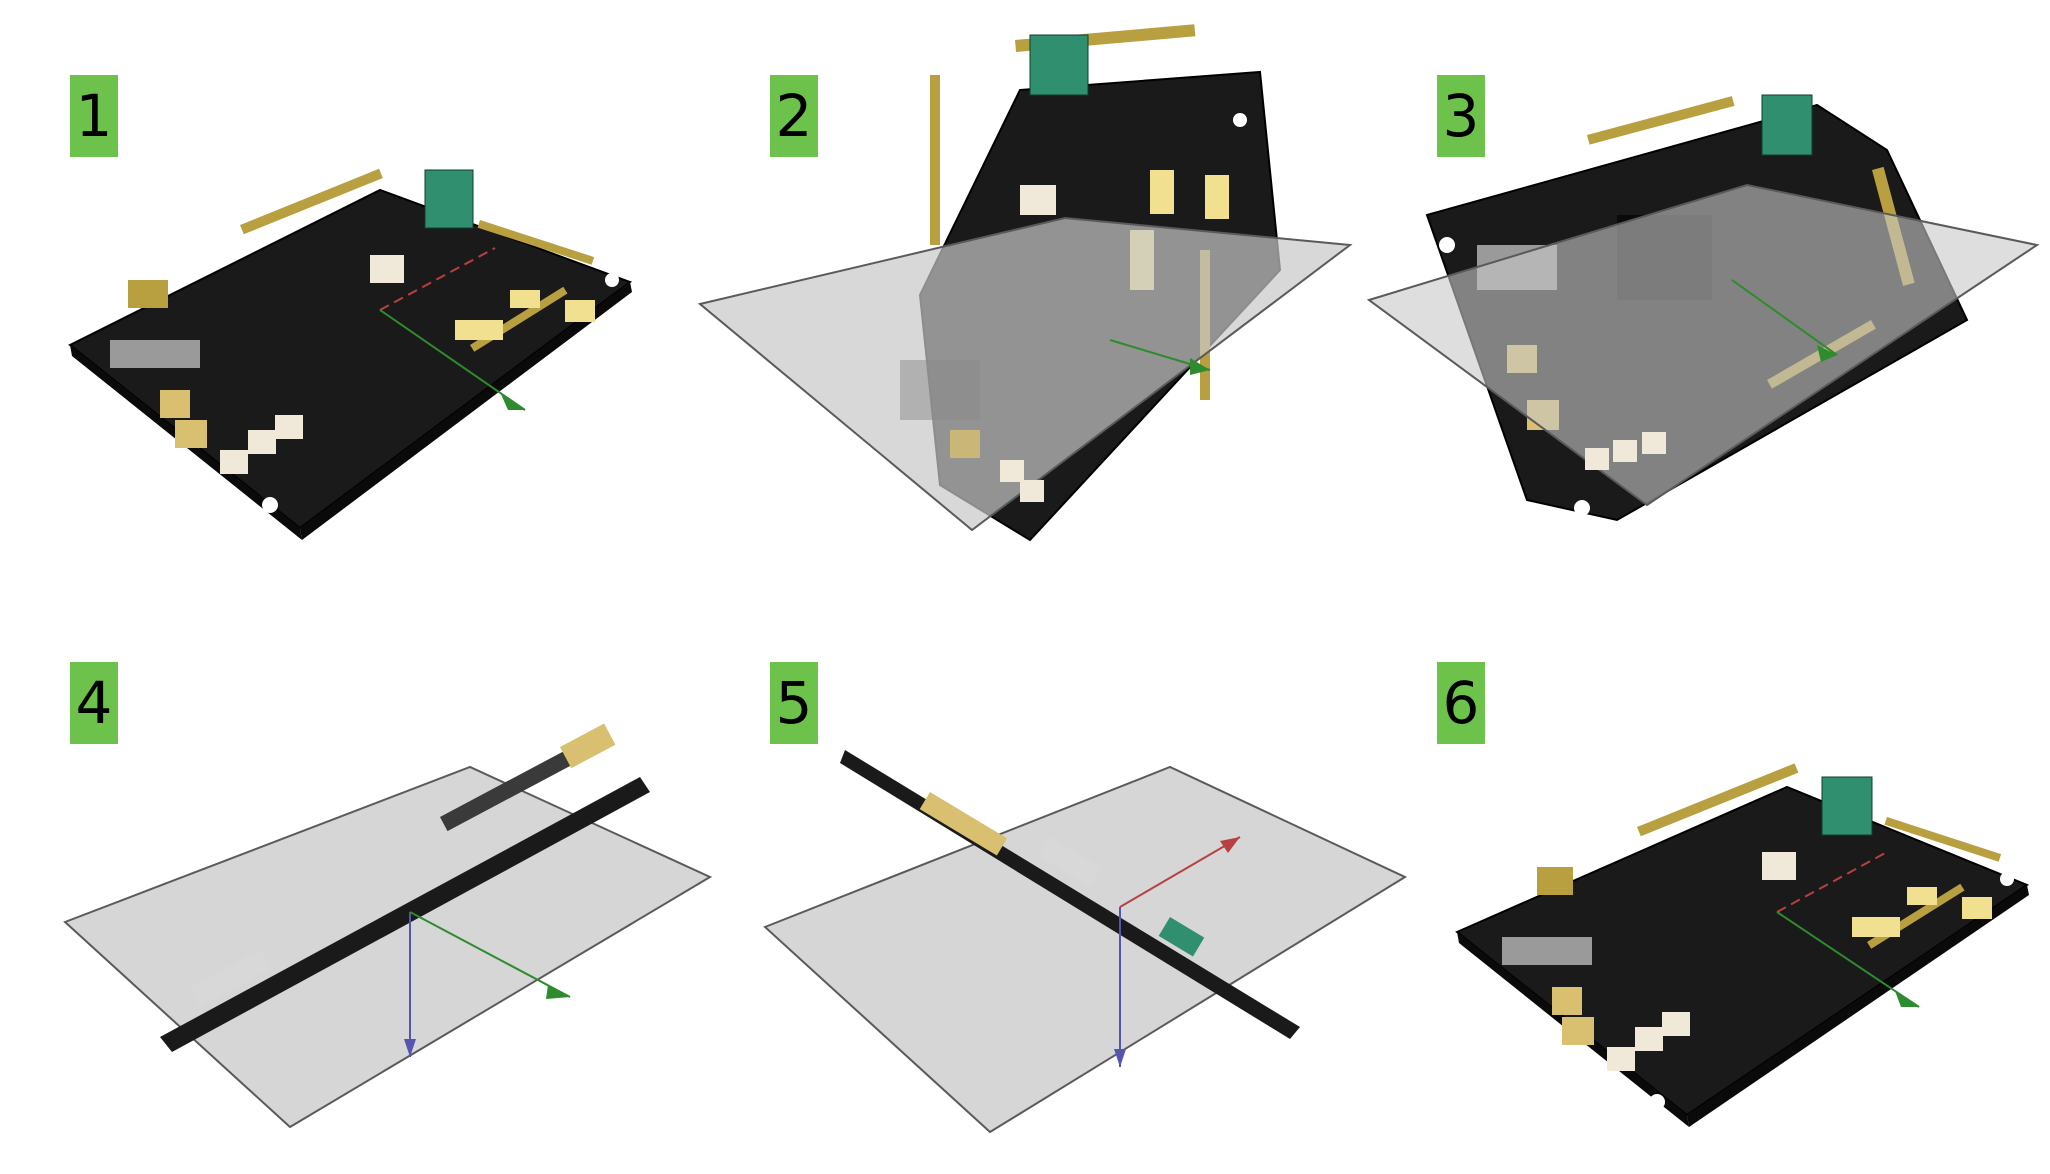  What do you see at coordinates (794, 116) in the screenshot?
I see `step-number-badge: 2` at bounding box center [794, 116].